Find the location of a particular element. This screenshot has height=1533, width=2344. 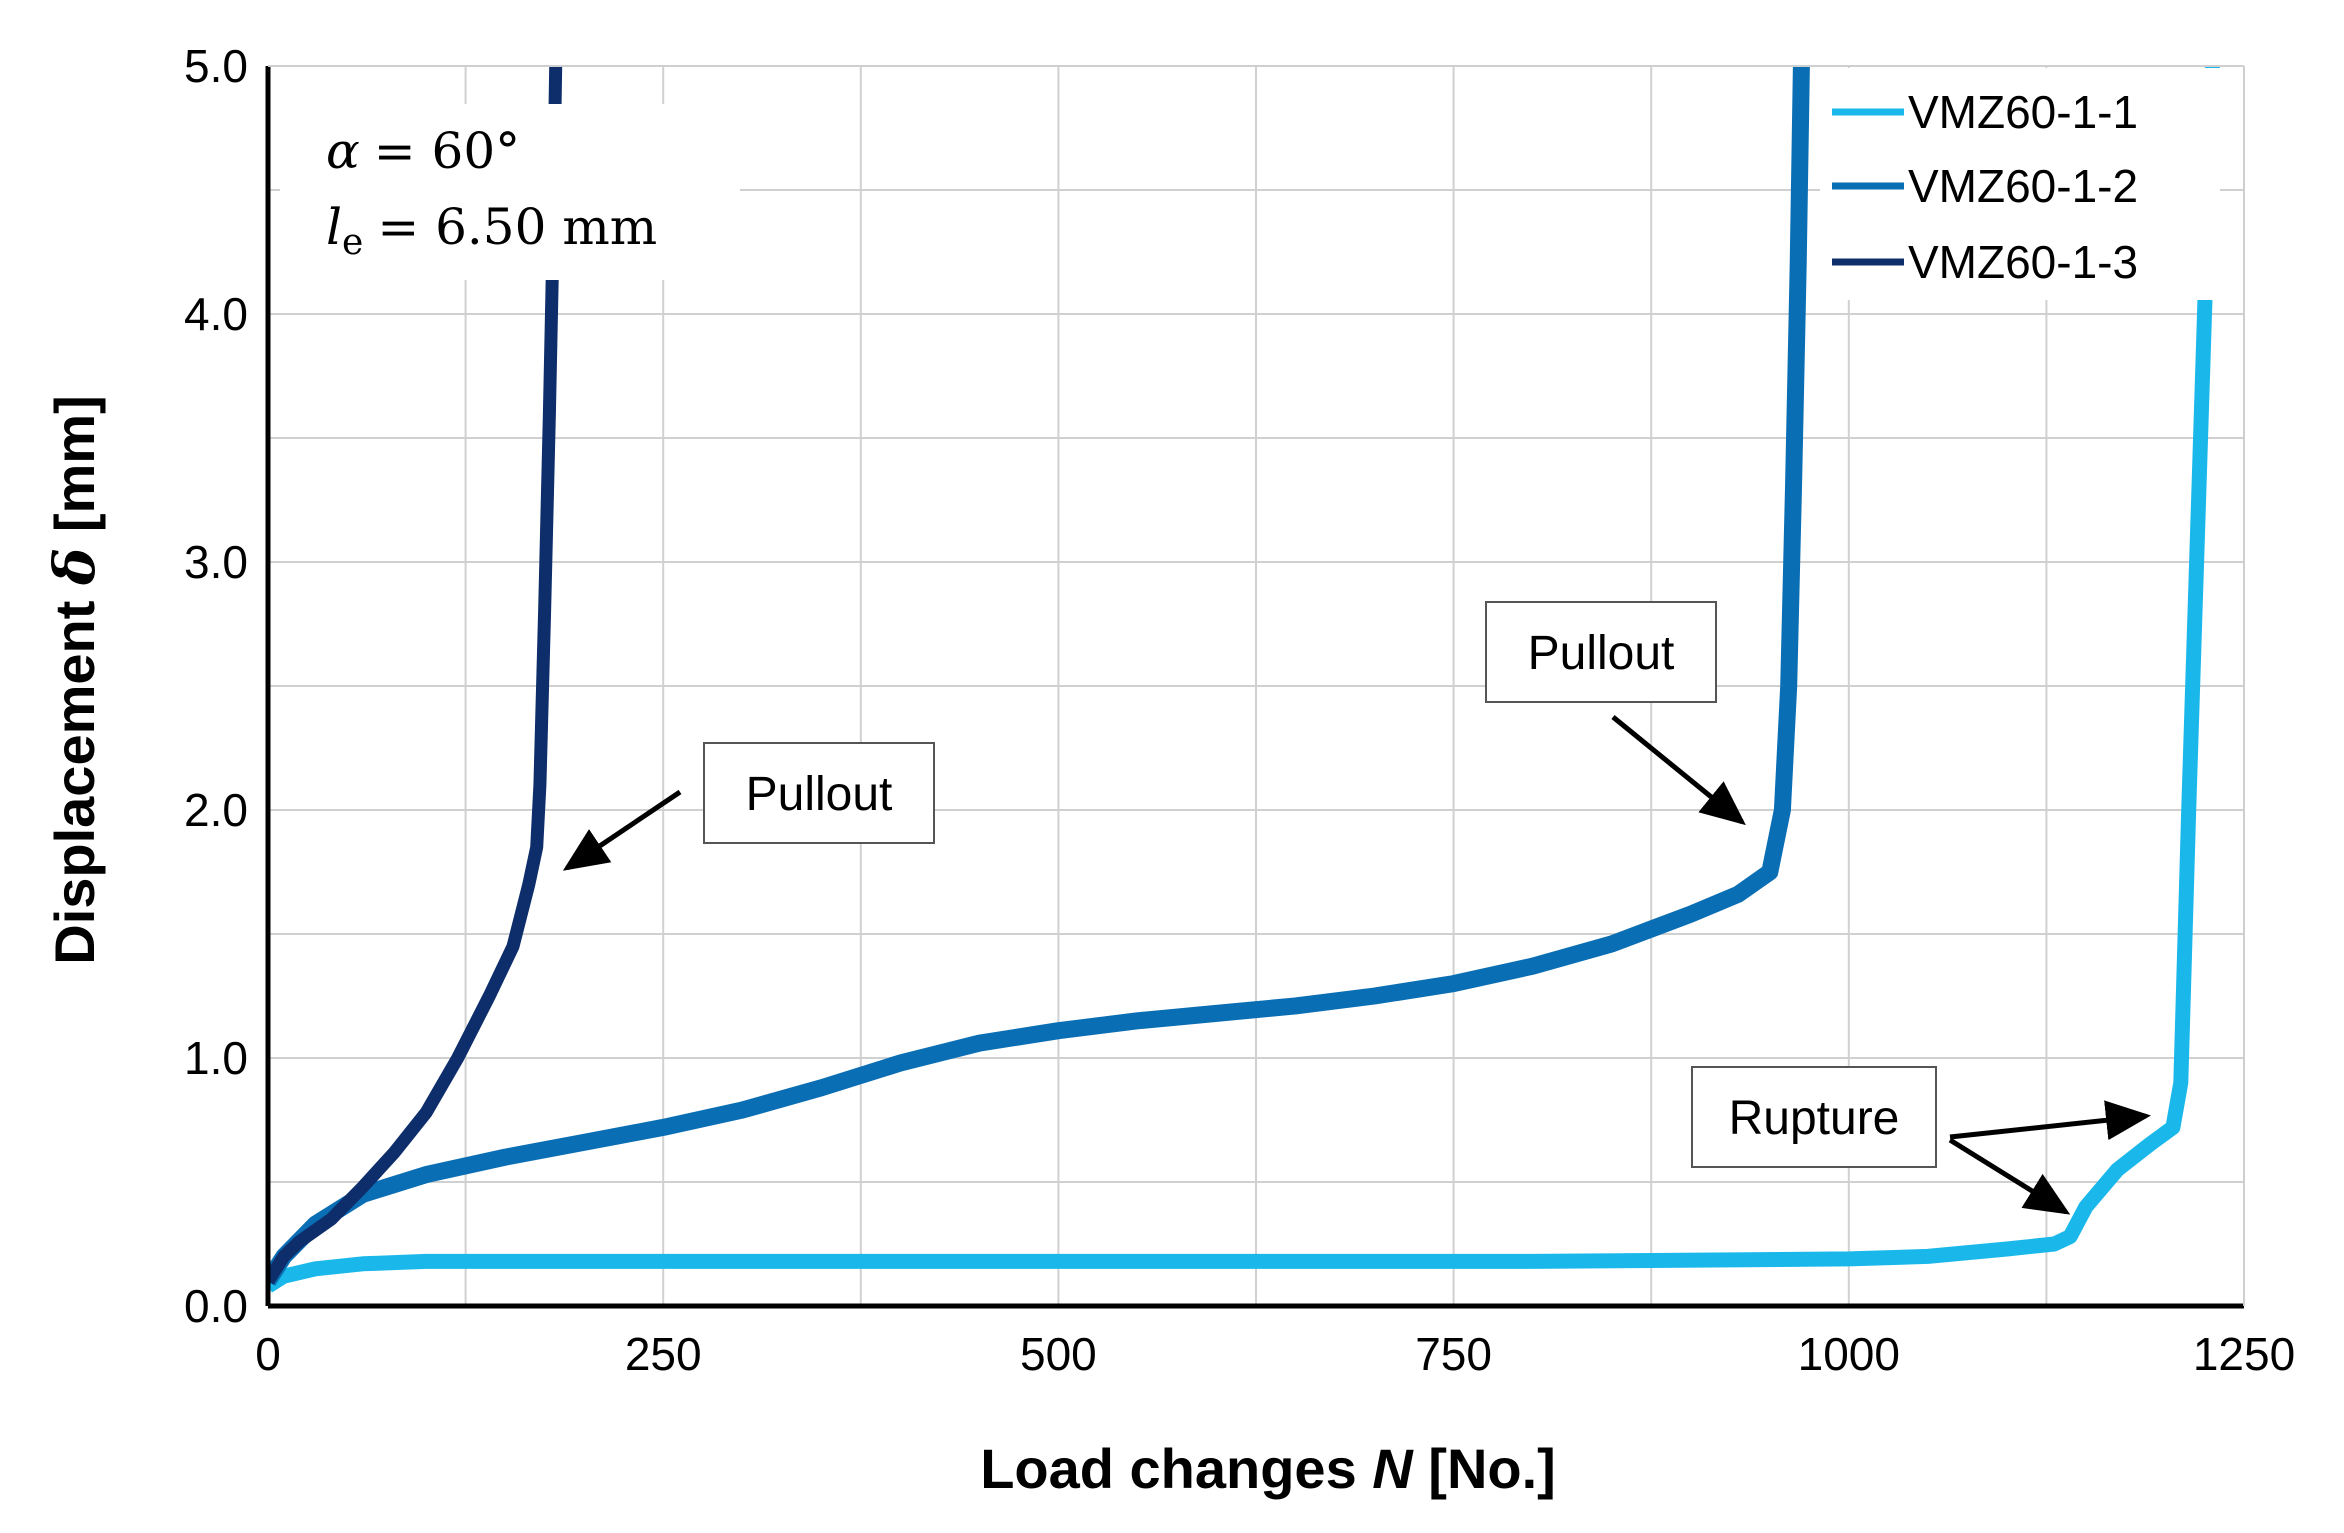

y-tick-label: 3.0 is located at coordinates (216, 562).